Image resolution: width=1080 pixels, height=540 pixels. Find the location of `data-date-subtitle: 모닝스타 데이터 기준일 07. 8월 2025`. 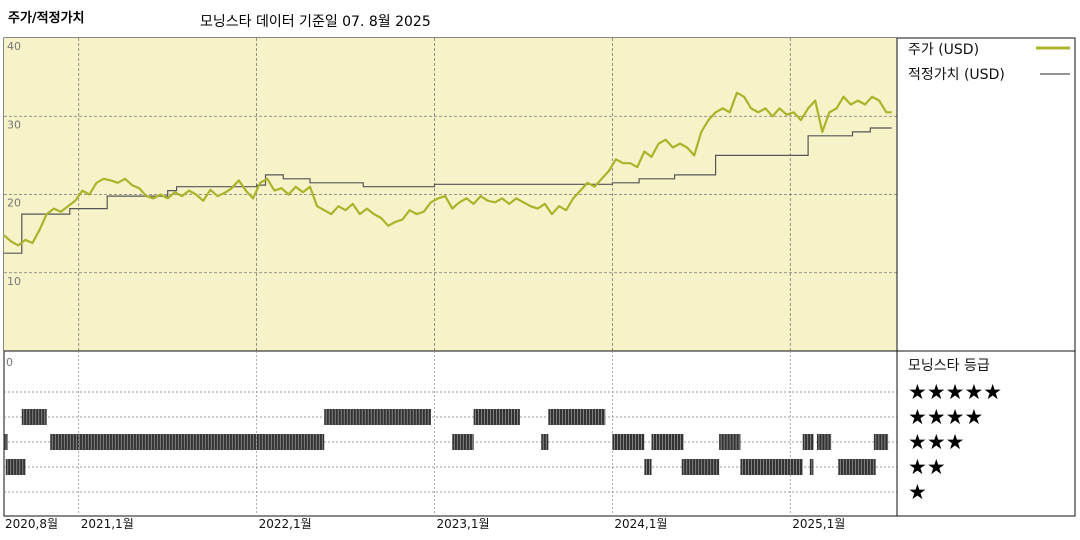

data-date-subtitle: 모닝스타 데이터 기준일 07. 8월 2025 is located at coordinates (315, 22).